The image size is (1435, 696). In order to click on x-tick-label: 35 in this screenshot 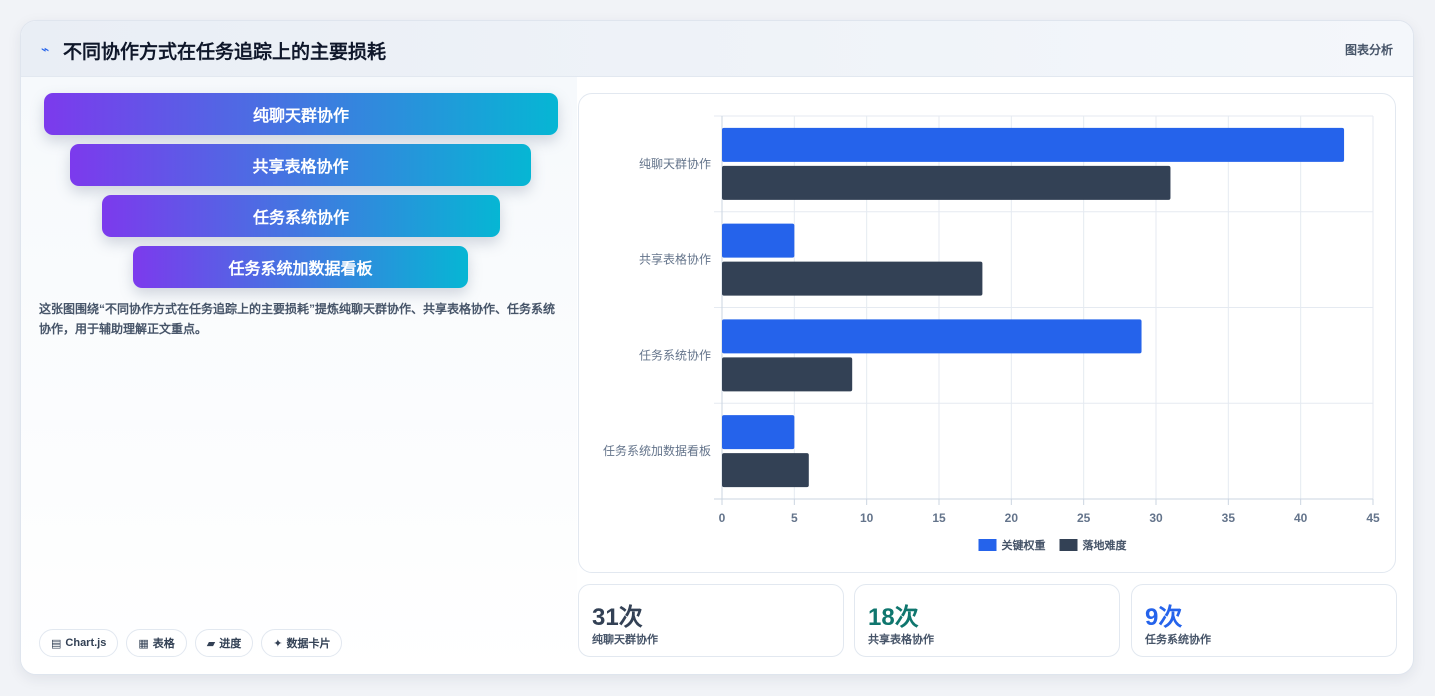, I will do `click(1229, 518)`.